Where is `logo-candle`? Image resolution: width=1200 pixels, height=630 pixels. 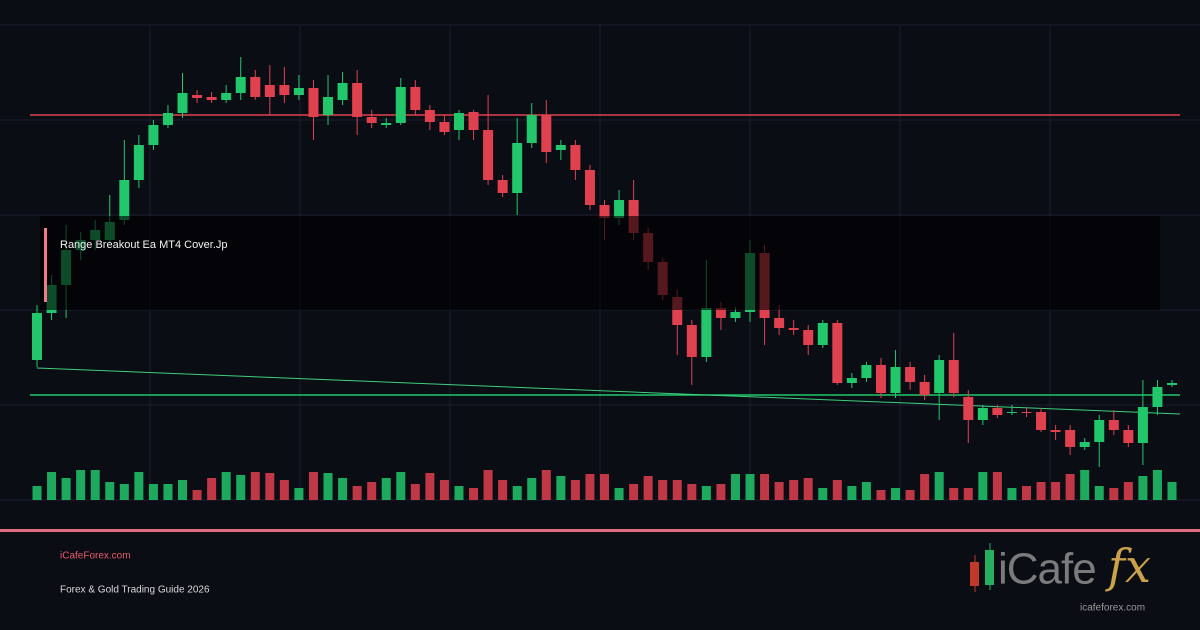
logo-candle is located at coordinates (989, 567).